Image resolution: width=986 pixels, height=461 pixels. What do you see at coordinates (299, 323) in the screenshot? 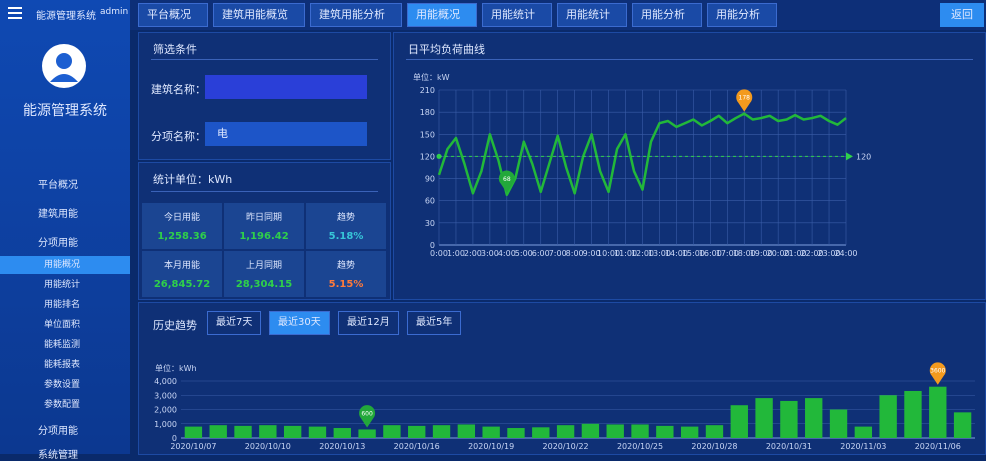
I see `range-button: 最近30天` at bounding box center [299, 323].